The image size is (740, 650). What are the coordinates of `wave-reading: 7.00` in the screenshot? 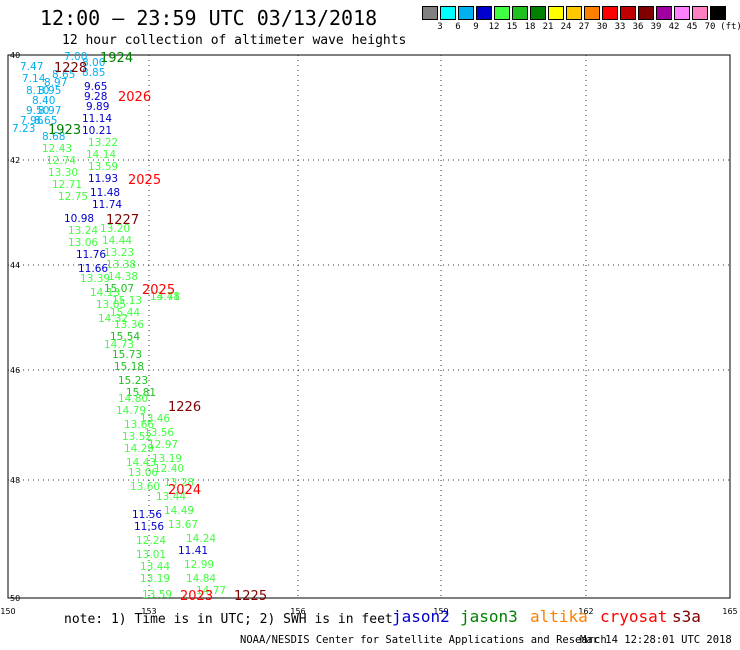 It's located at (75, 57).